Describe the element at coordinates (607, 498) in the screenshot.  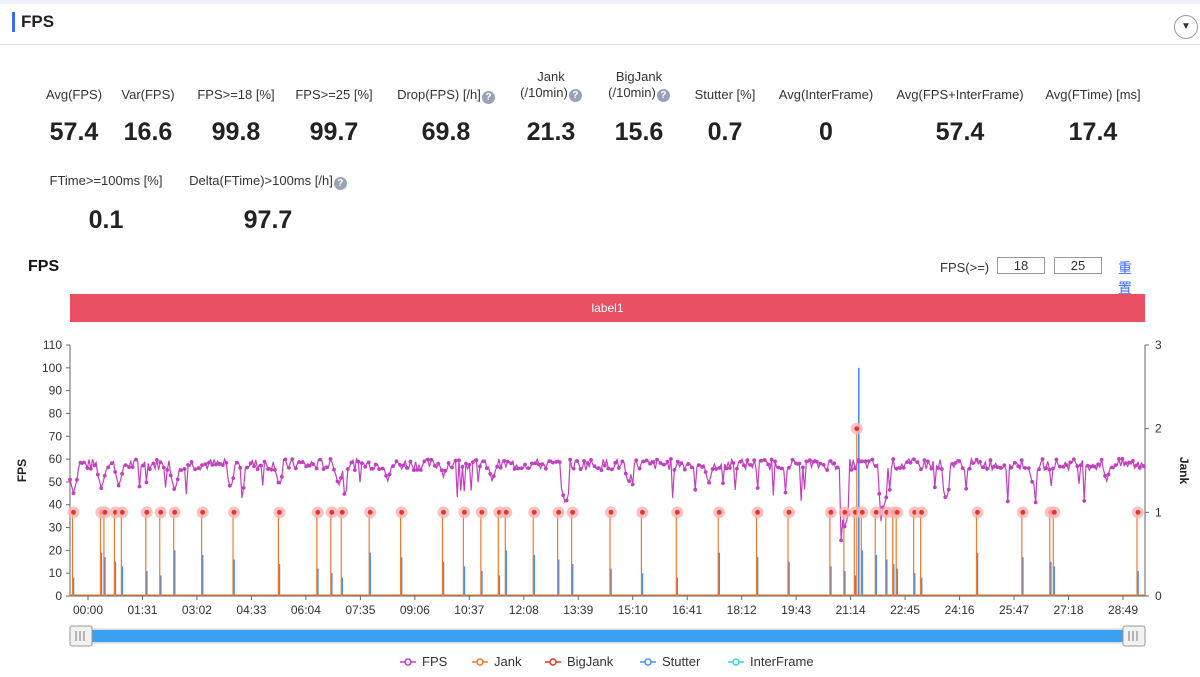
I see `fps-series-line` at that location.